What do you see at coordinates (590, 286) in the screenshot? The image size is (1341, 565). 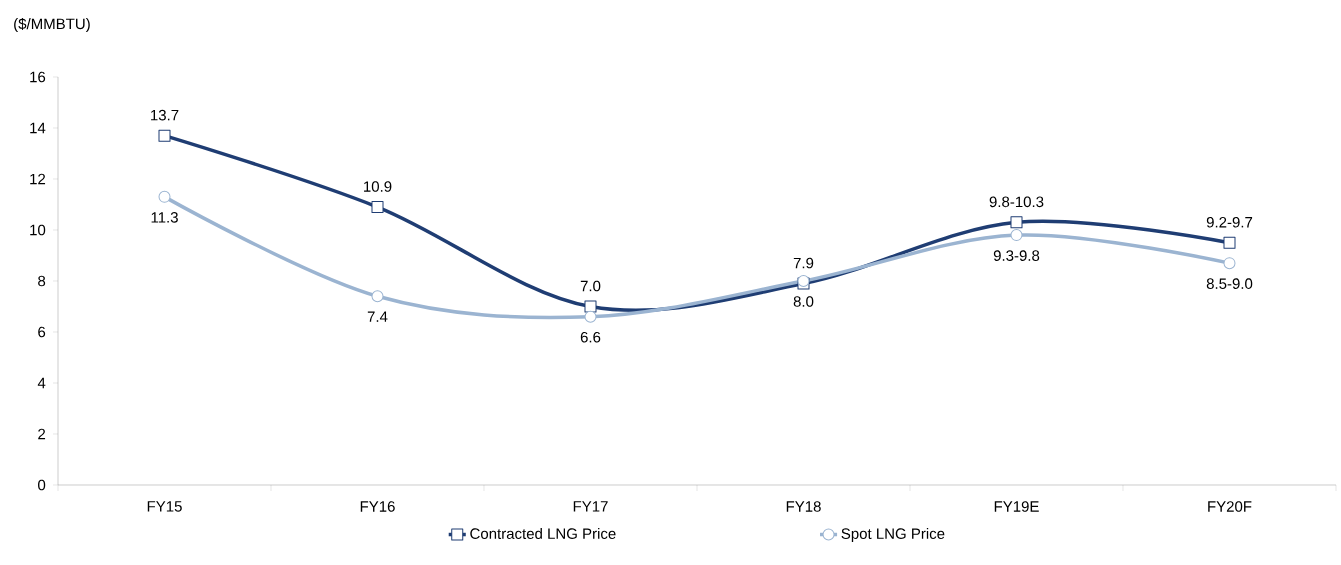 I see `data-label: 7.0` at bounding box center [590, 286].